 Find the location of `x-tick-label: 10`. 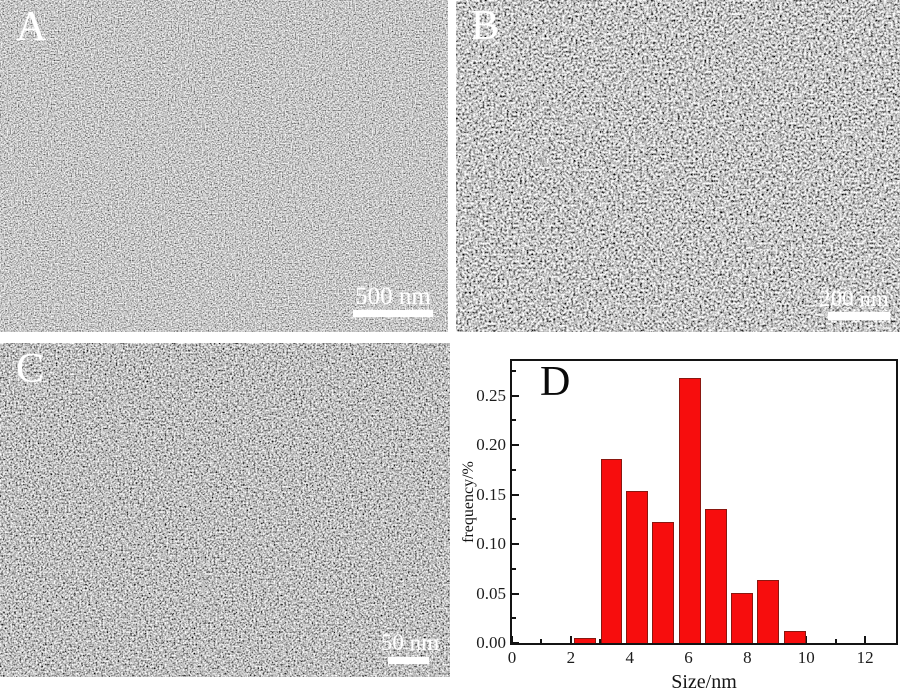

x-tick-label: 10 is located at coordinates (806, 657).